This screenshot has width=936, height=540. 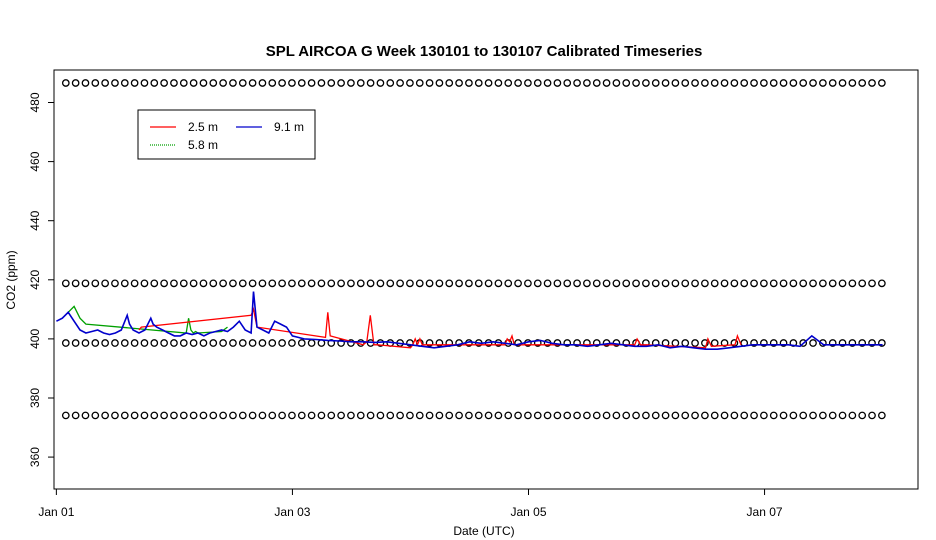 What do you see at coordinates (56, 512) in the screenshot?
I see `x-tick-label-0: Jan 01` at bounding box center [56, 512].